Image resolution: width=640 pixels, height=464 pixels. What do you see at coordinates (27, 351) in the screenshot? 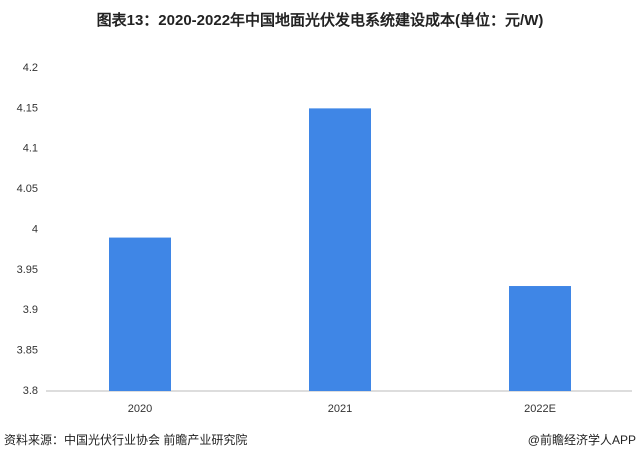
I see `y-tick-label: 3.85` at bounding box center [27, 351].